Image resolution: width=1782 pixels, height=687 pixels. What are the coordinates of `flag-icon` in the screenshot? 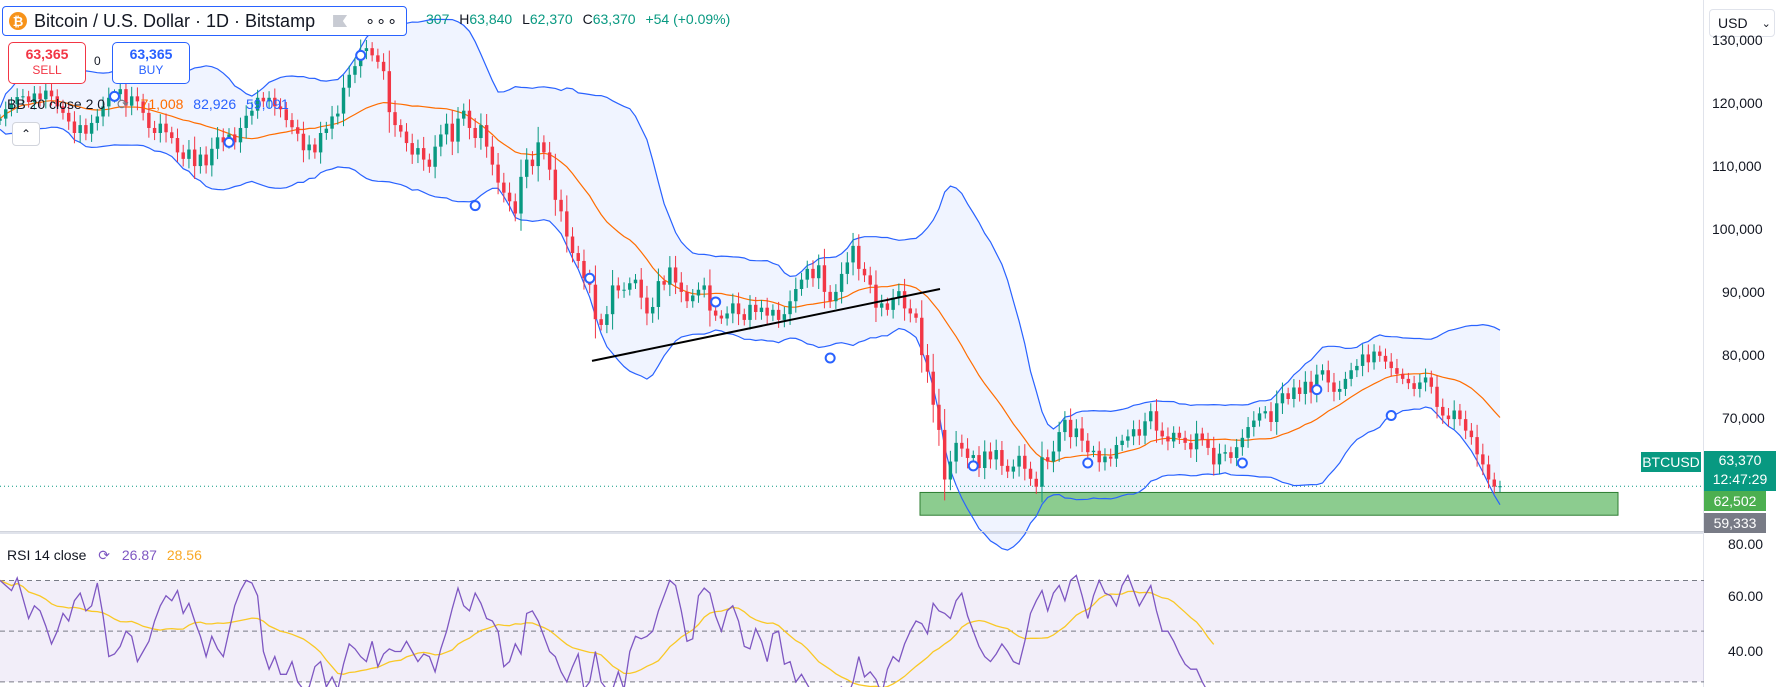 It's located at (340, 21).